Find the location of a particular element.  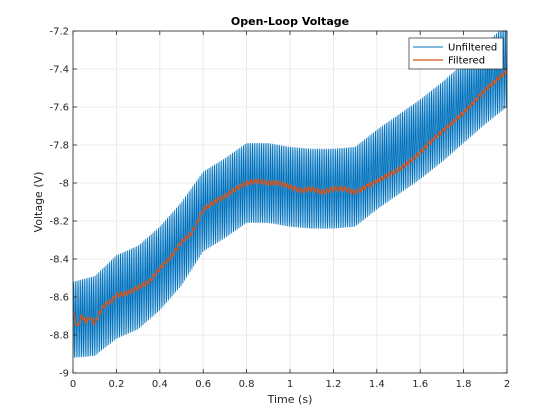

x-tick-label: 1.4 is located at coordinates (377, 384).